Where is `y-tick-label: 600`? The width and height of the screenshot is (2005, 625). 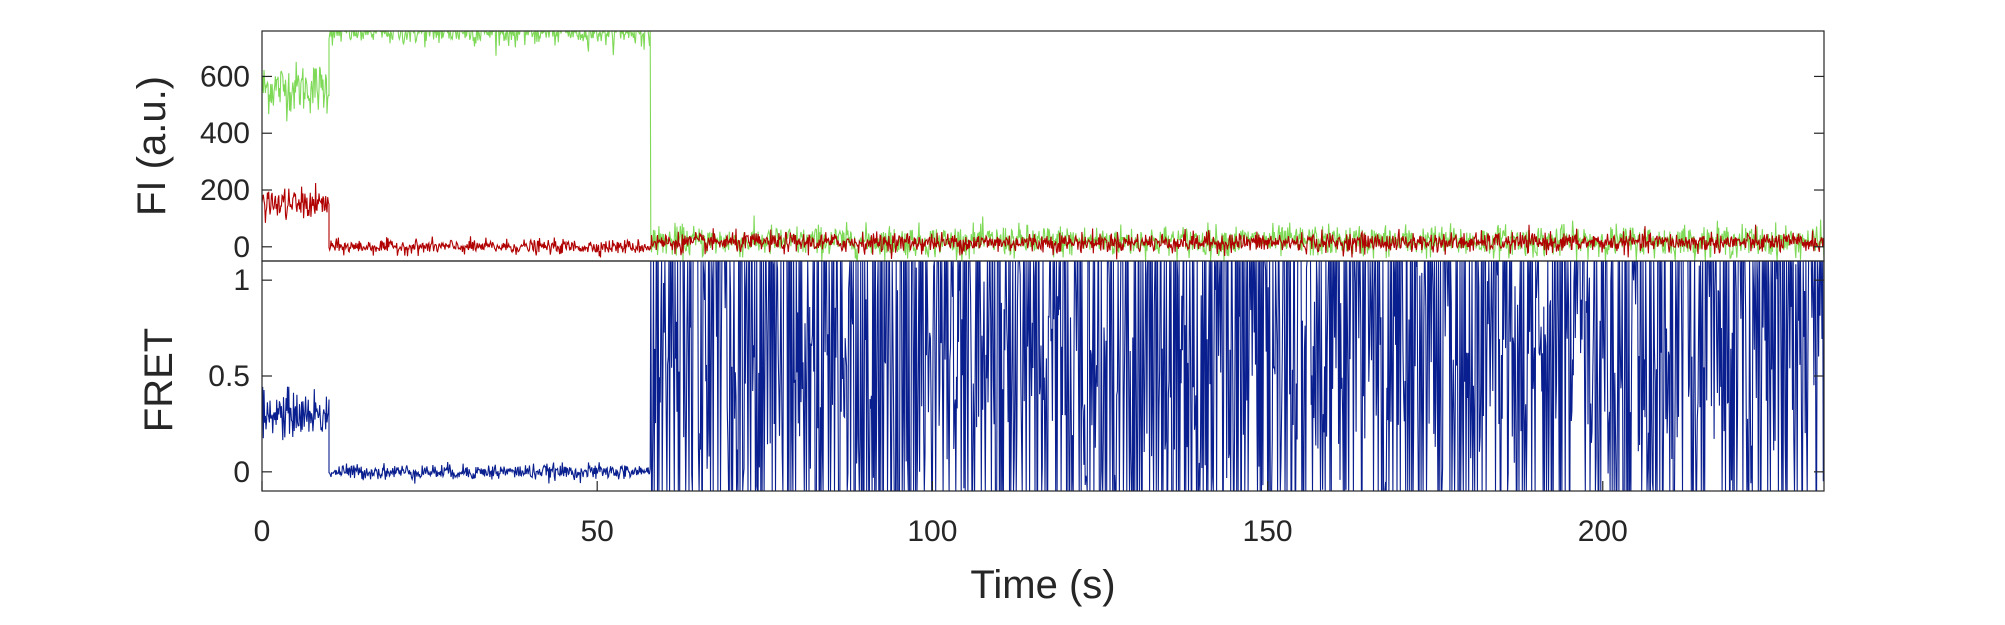 y-tick-label: 600 is located at coordinates (225, 76).